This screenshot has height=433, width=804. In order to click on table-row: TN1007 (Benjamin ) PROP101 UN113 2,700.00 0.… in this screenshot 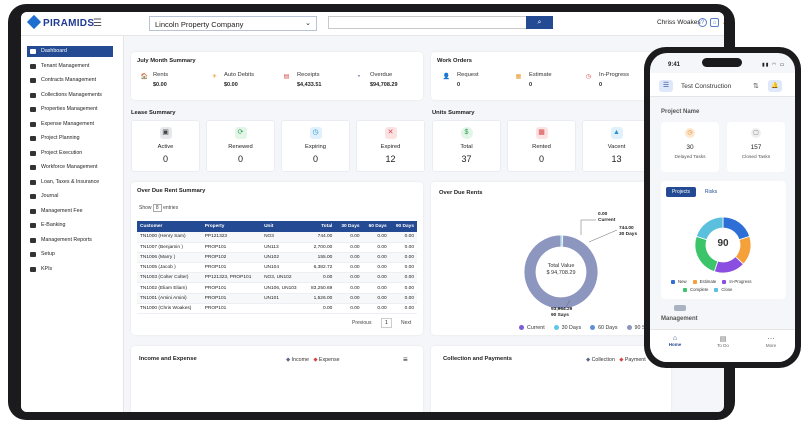, I will do `click(277, 247)`.